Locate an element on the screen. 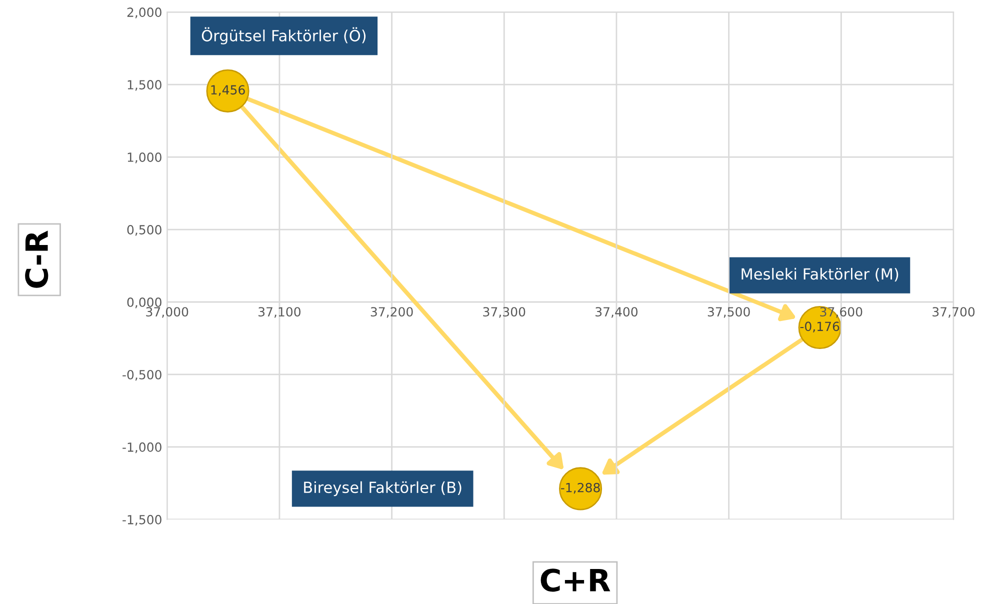 This screenshot has width=983, height=604. y-tick-label: 2,000 is located at coordinates (144, 13).